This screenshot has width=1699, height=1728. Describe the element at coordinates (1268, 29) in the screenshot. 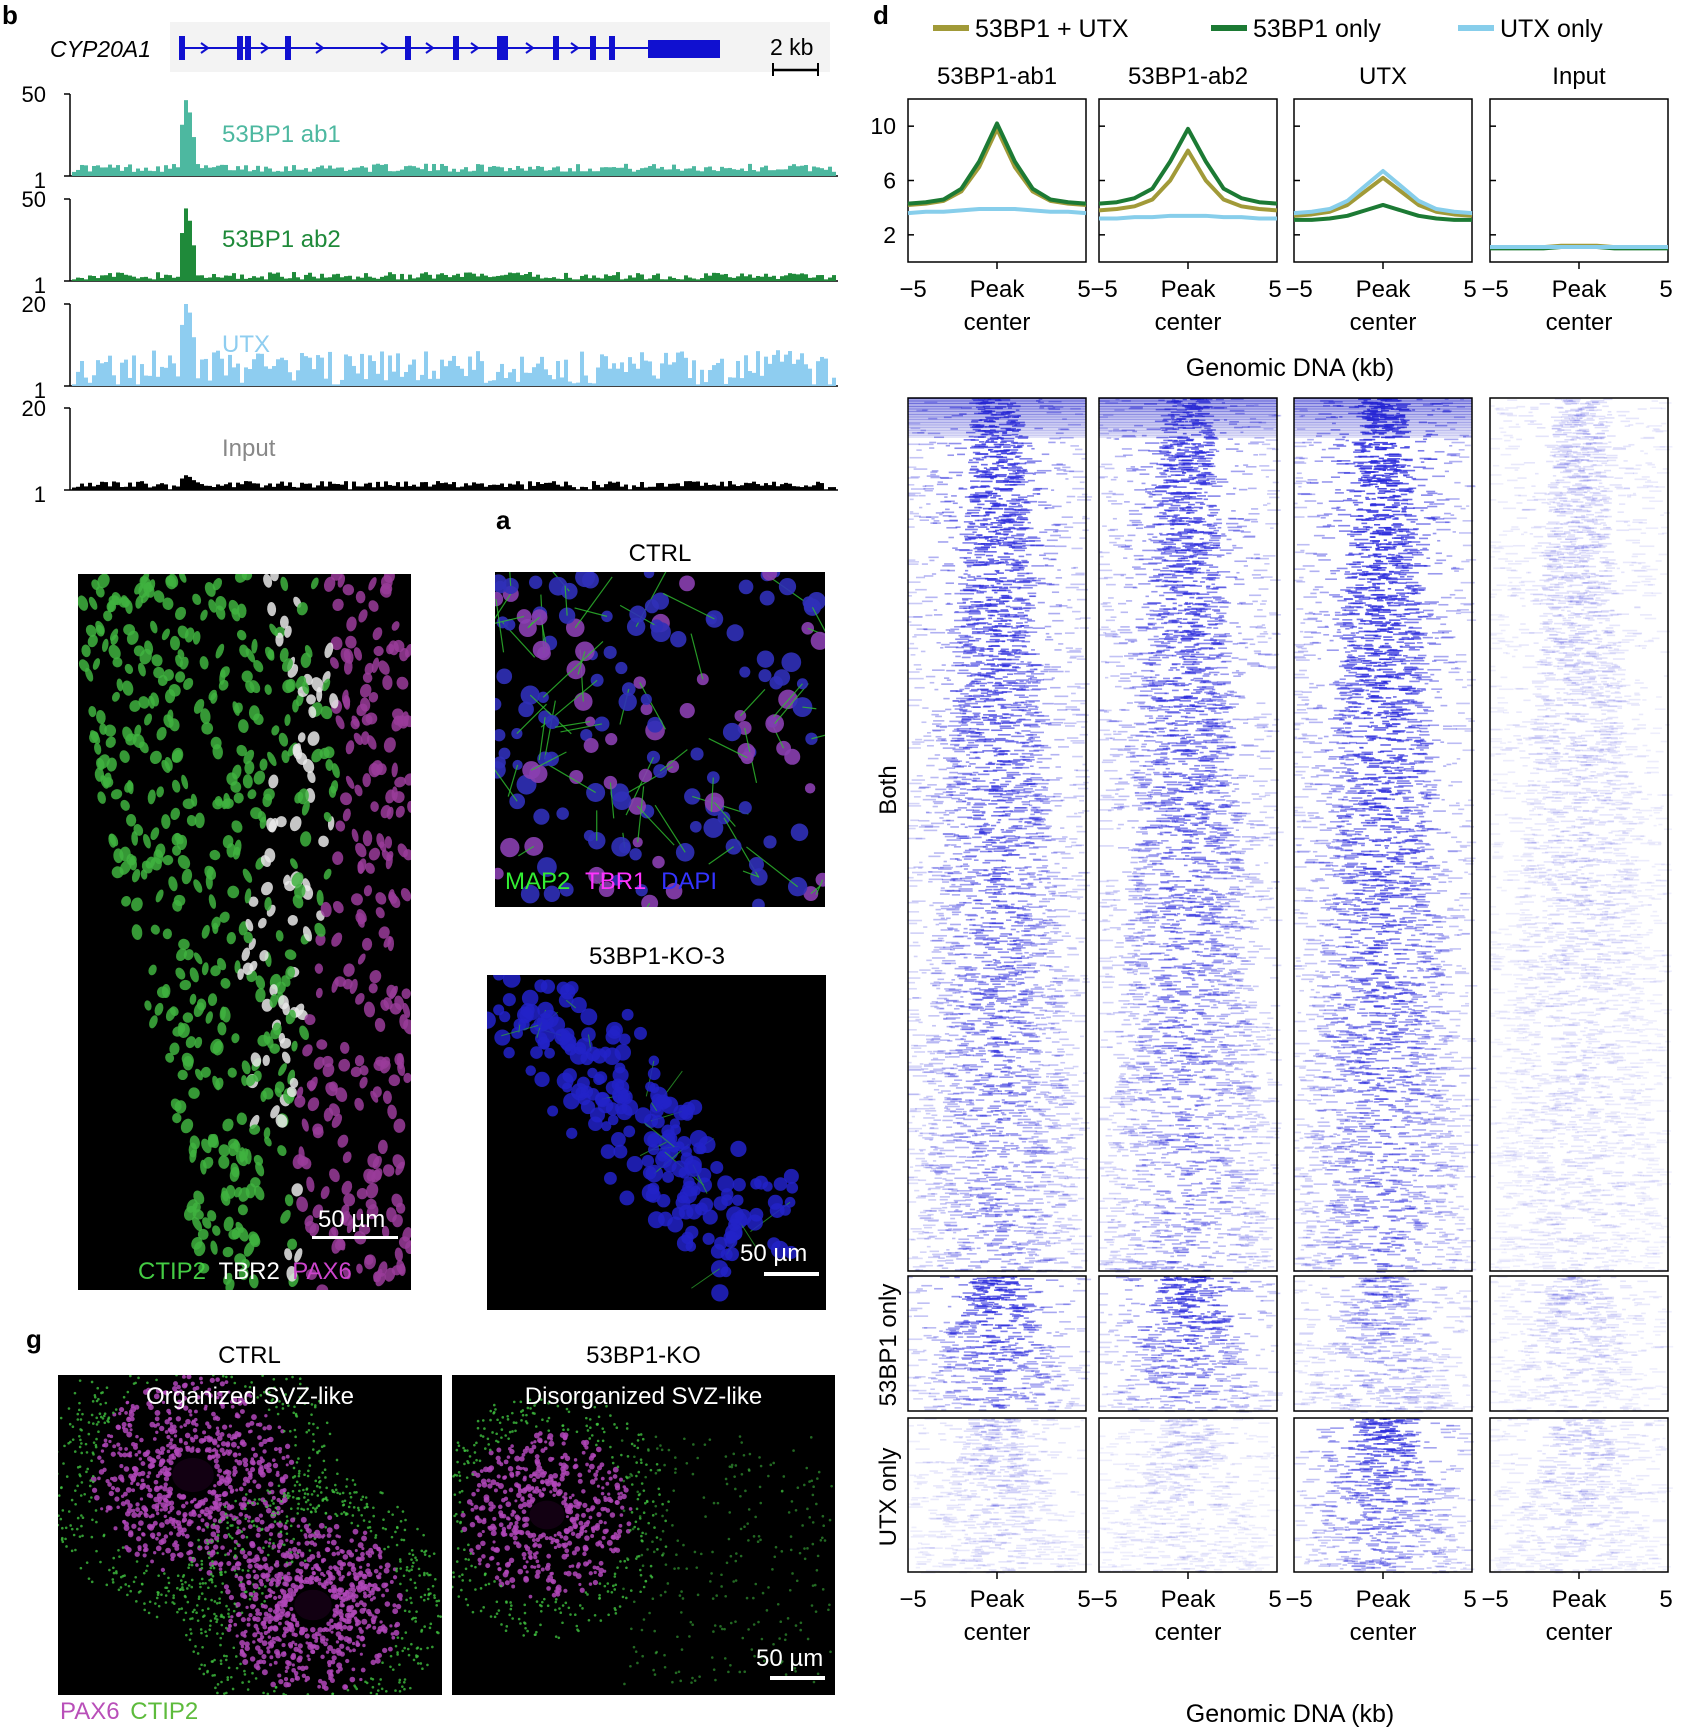

I see `profile-legend: 53BP1 + UTX 53BP1 only UTX only` at that location.